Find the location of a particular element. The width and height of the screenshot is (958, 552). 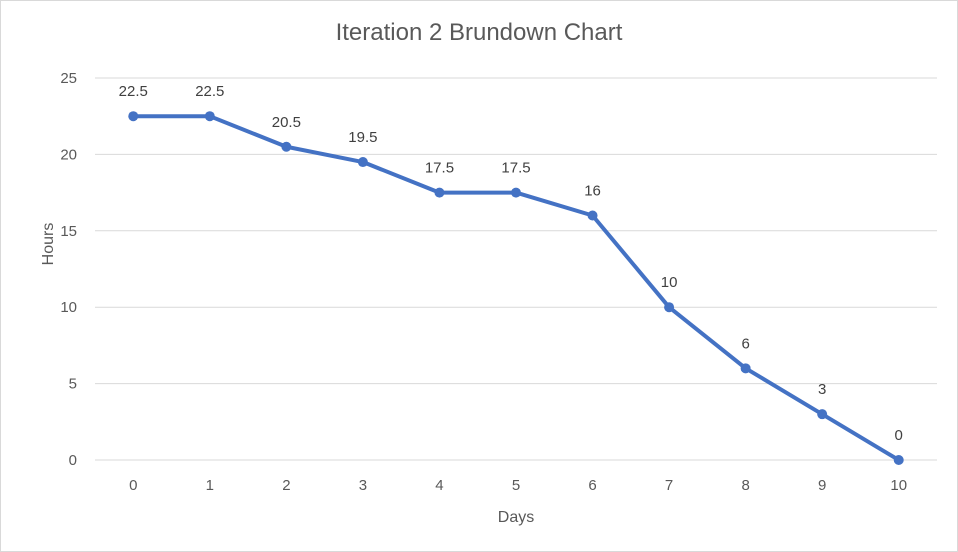

x-axis-title: Days is located at coordinates (516, 517).